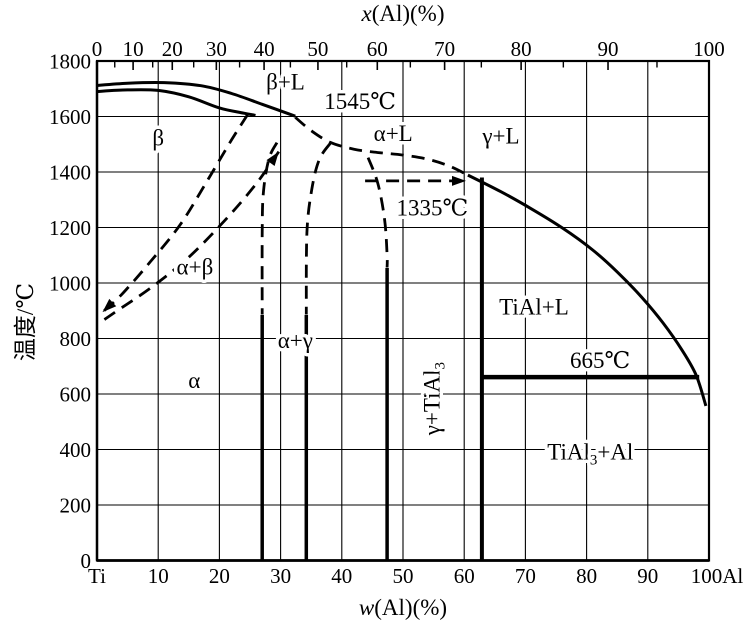 The image size is (751, 629). Describe the element at coordinates (76, 450) in the screenshot. I see `left-tick-label: 400` at that location.